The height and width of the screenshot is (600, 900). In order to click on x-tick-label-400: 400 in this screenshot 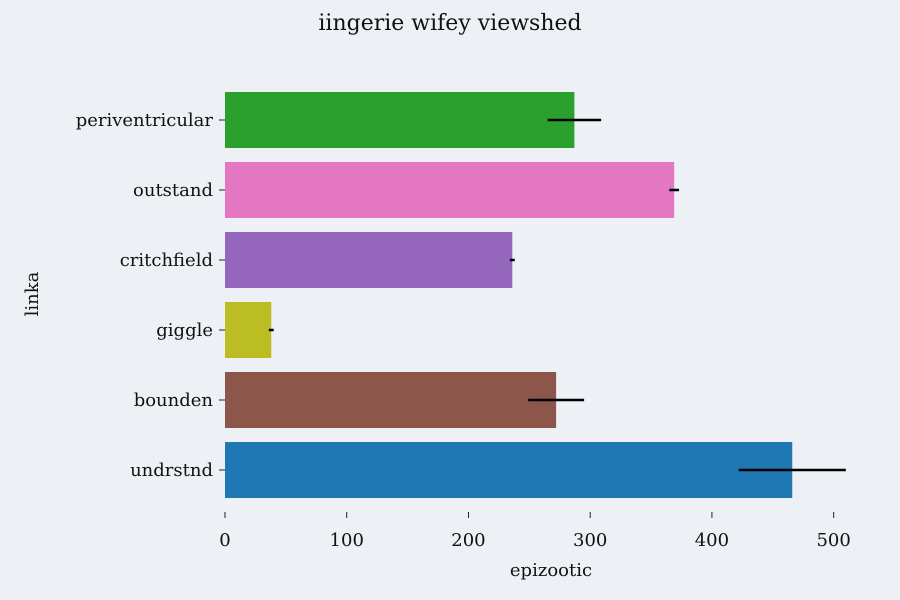, I will do `click(712, 540)`.